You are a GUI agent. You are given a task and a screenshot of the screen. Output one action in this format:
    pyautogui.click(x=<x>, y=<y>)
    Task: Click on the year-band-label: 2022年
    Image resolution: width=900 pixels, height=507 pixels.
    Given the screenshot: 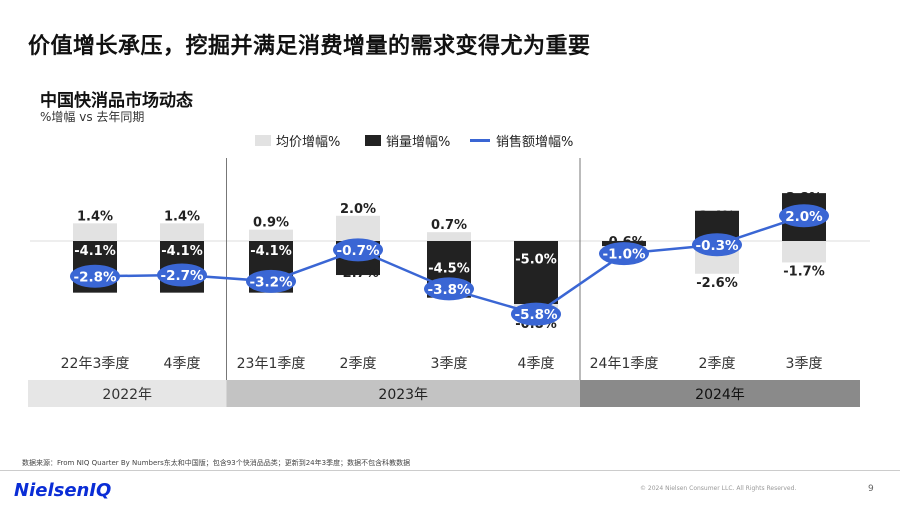 What is the action you would take?
    pyautogui.click(x=127, y=395)
    